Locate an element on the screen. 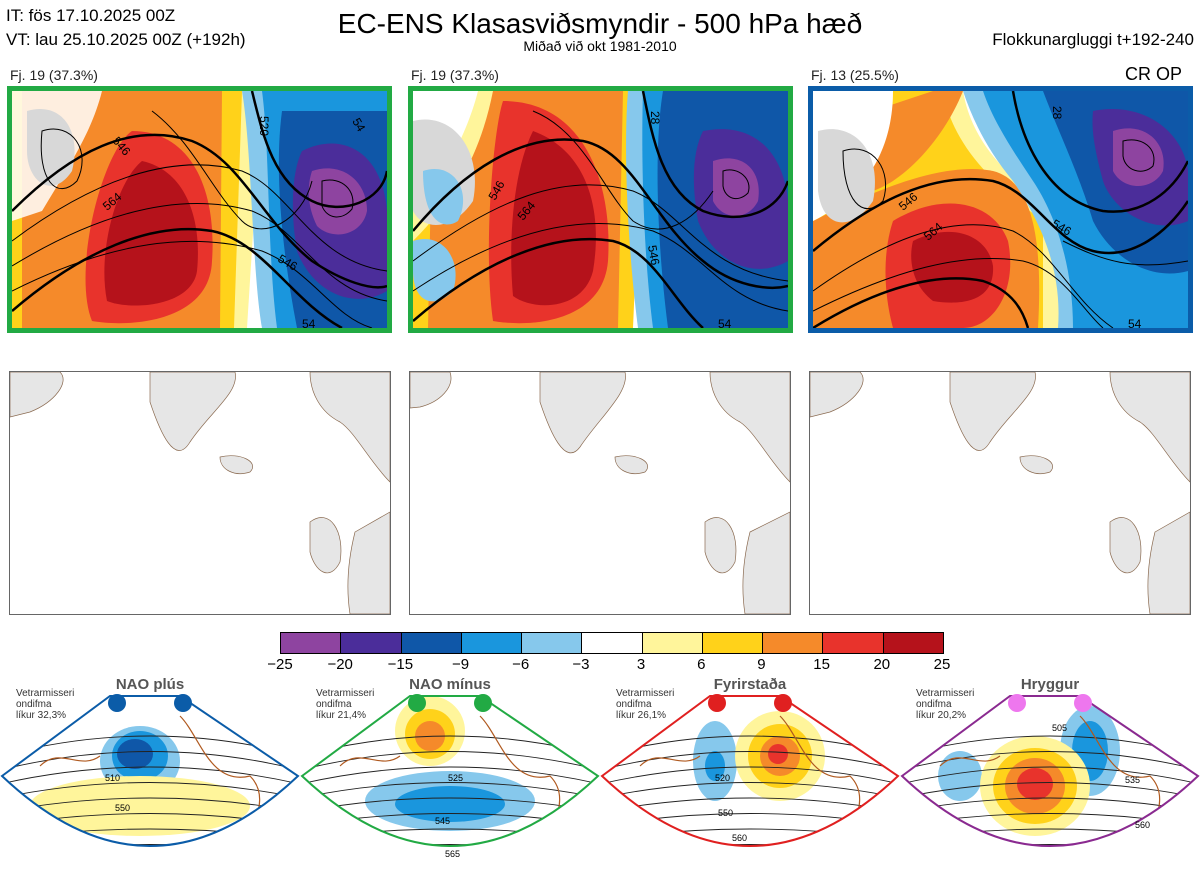  anomaly-map-3: 546 564 546 28 54 is located at coordinates (1000, 209).